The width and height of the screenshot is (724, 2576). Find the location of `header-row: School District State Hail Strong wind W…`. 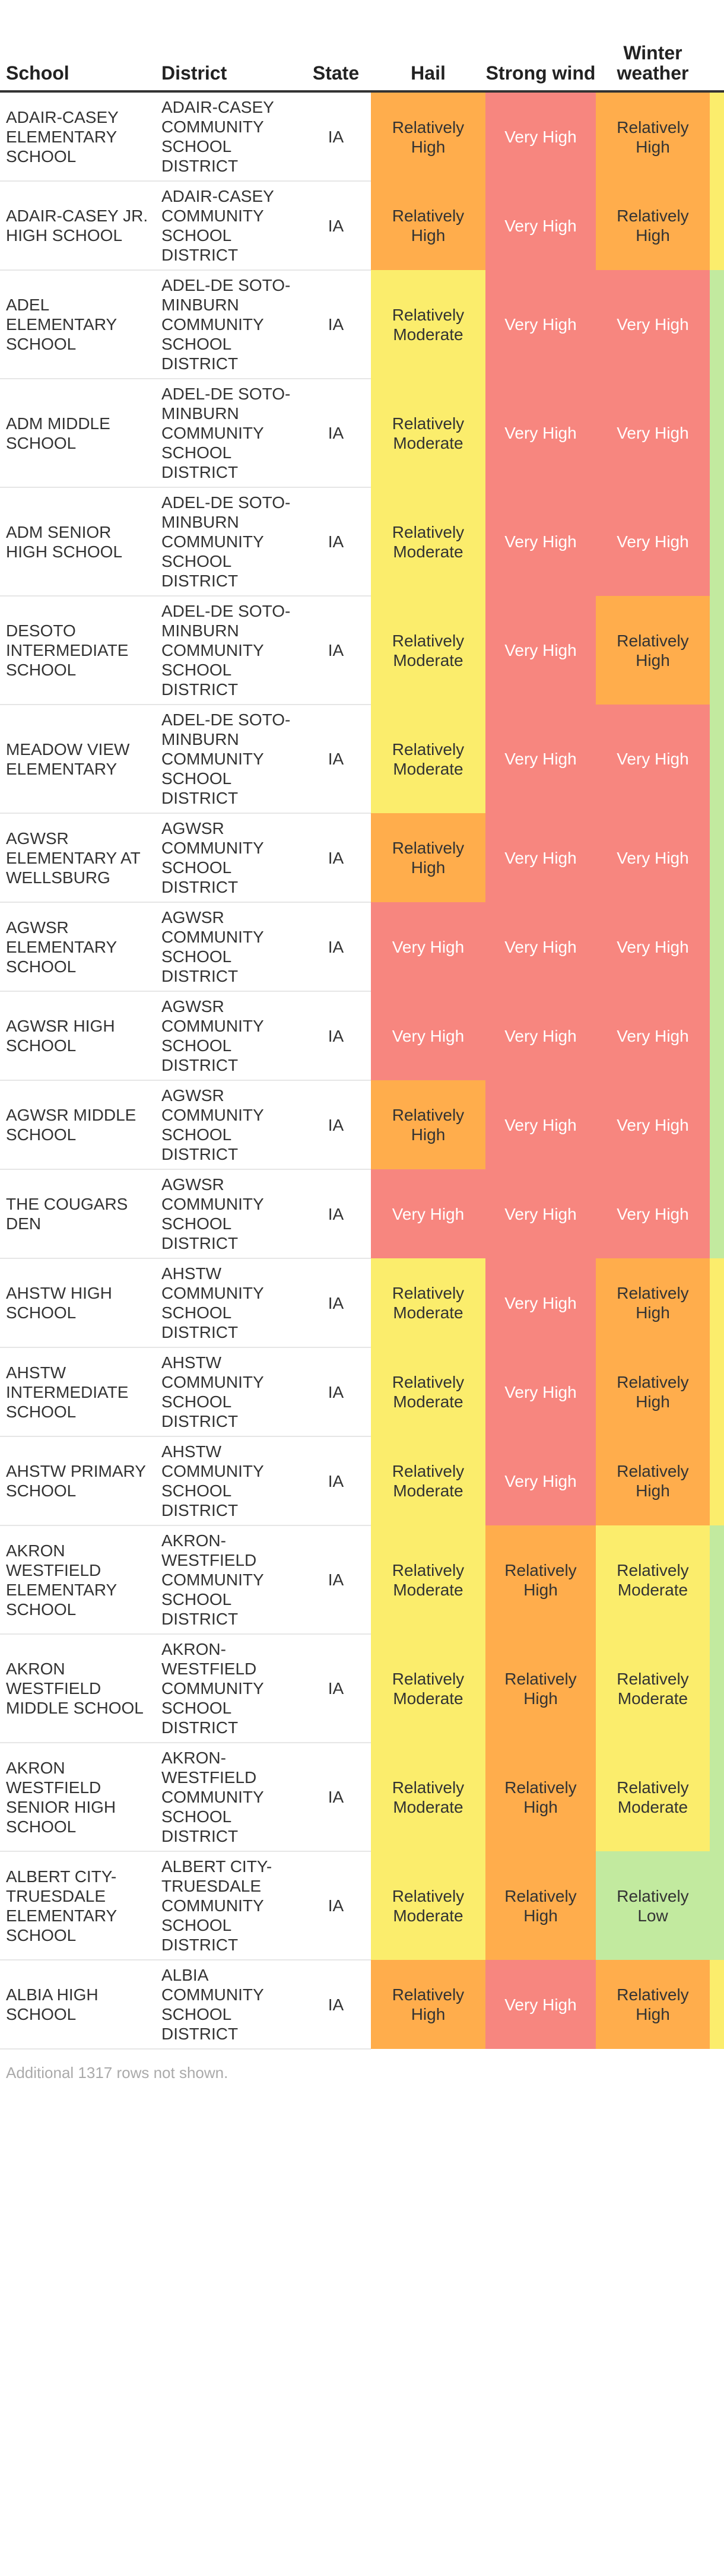

header-row: School District State Hail Strong wind W… is located at coordinates (362, 46).